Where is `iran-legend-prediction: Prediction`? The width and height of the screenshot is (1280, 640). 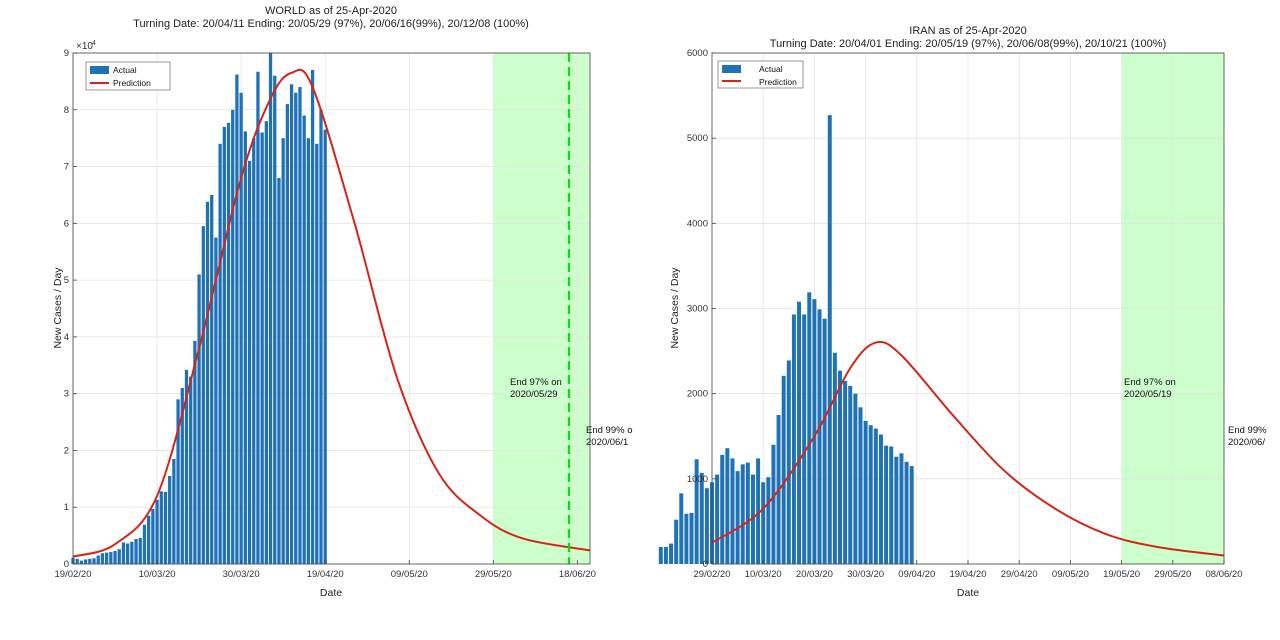
iran-legend-prediction: Prediction is located at coordinates (778, 82).